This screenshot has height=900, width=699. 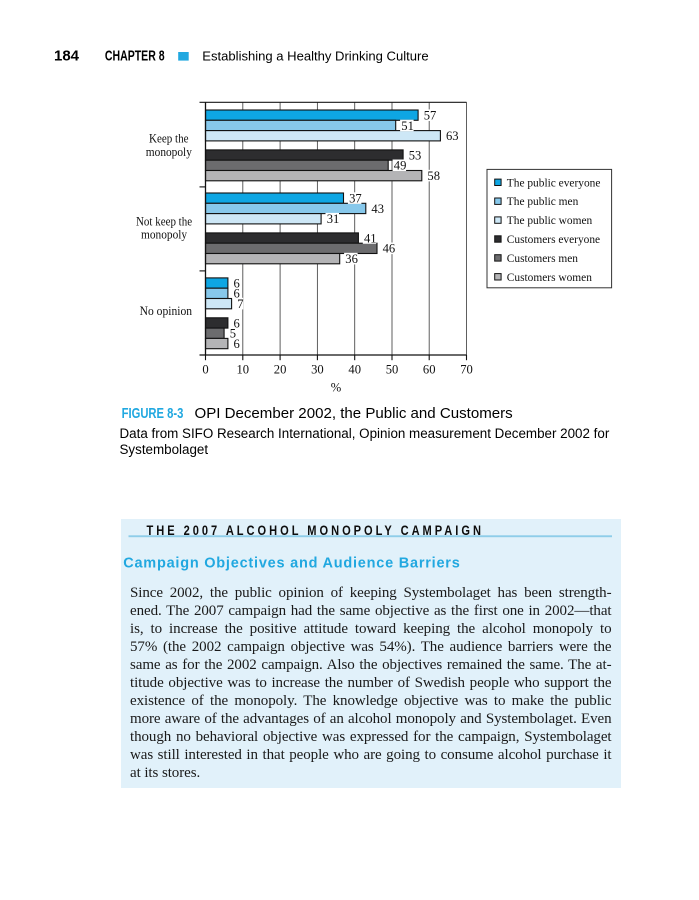 I want to click on svg-text: Systembolaget, so click(x=164, y=449).